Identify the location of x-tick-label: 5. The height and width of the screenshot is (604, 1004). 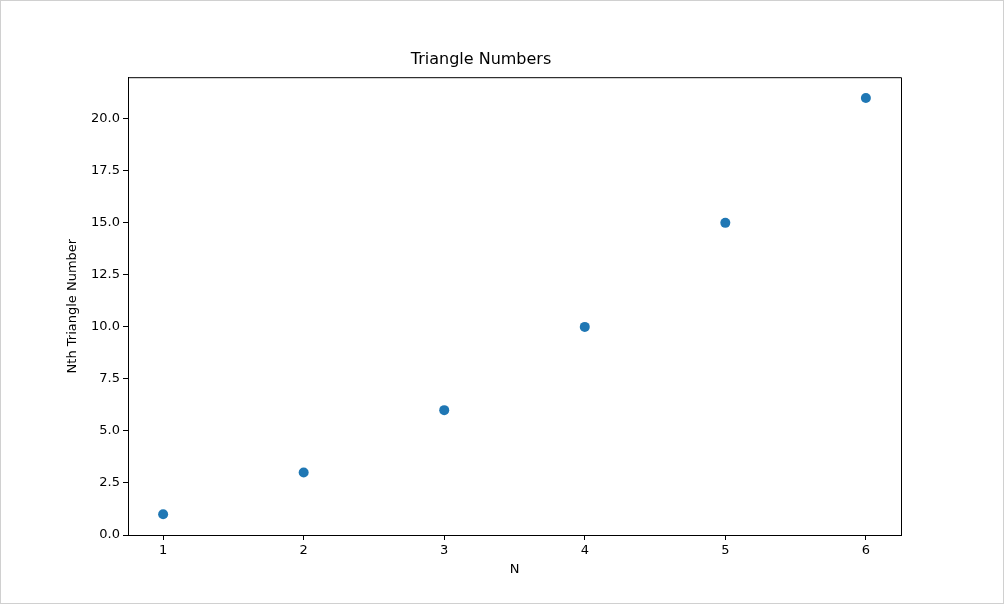
(725, 550).